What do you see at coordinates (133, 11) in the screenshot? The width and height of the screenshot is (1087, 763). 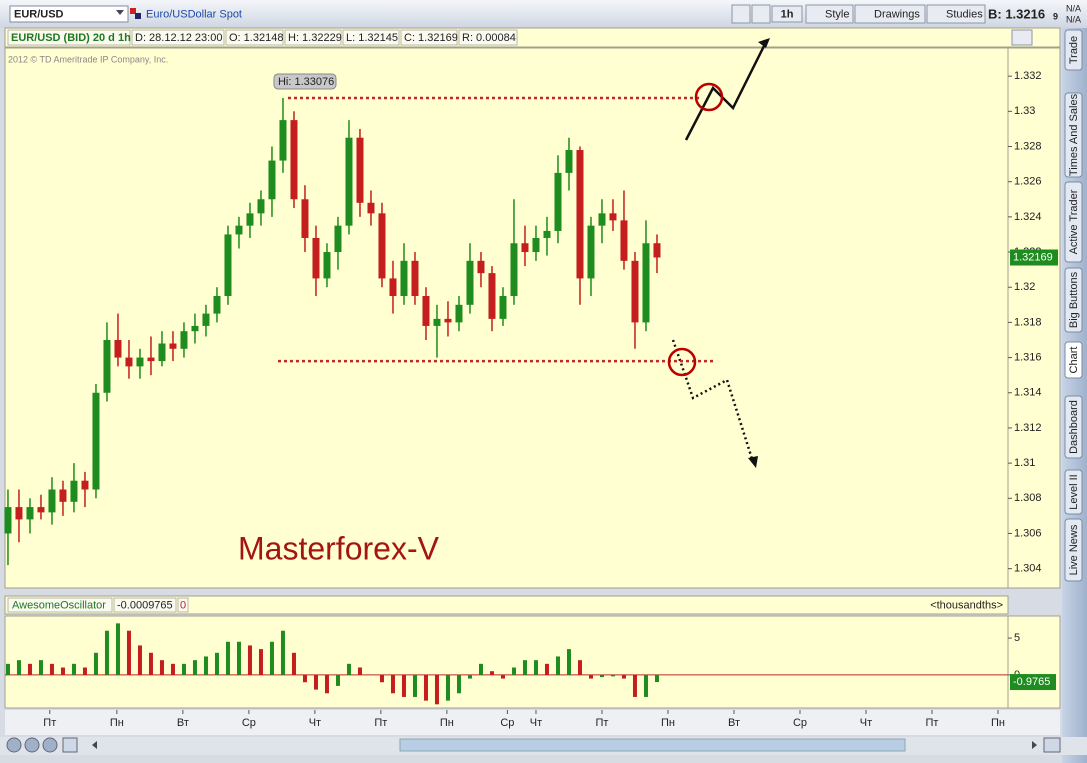 I see `icon` at bounding box center [133, 11].